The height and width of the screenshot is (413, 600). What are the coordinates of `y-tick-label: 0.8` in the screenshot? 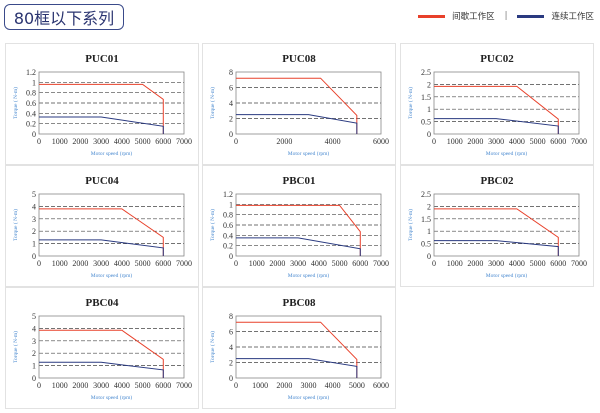 It's located at (31, 93).